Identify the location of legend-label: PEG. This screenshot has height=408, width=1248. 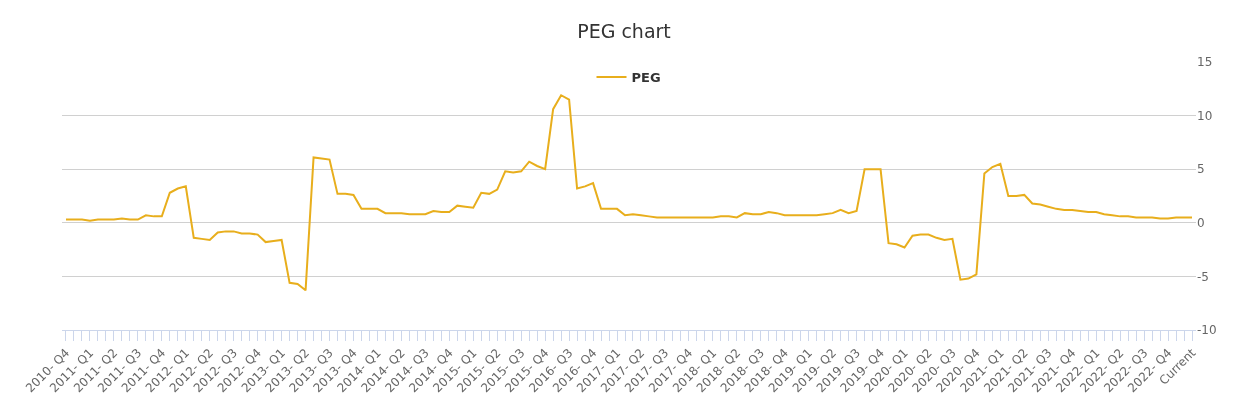
(646, 78).